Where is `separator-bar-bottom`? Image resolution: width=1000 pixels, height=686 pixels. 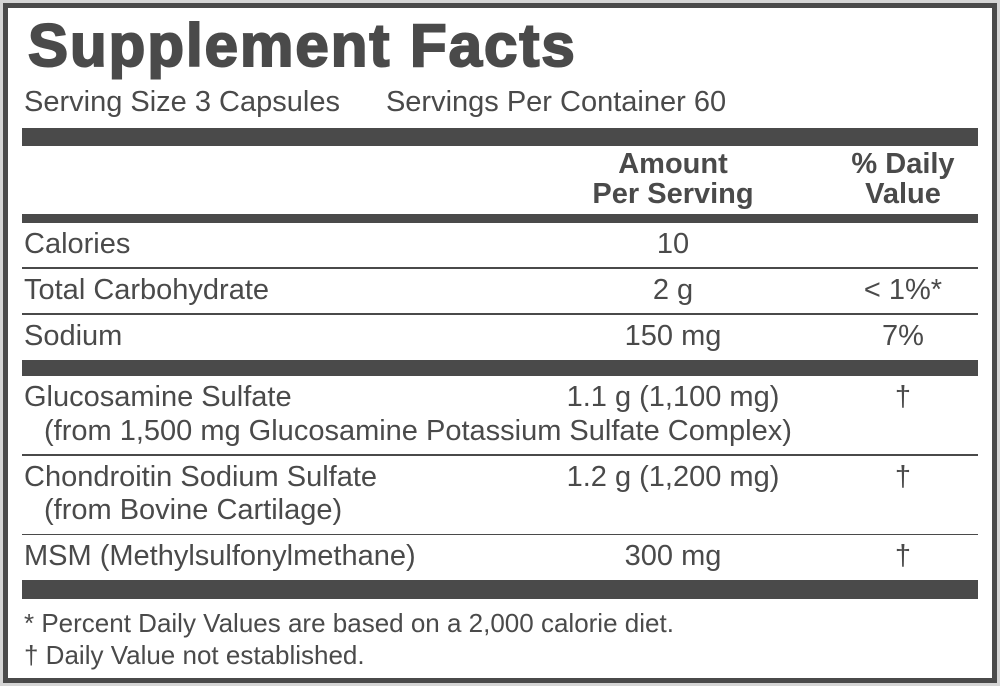 separator-bar-bottom is located at coordinates (500, 589).